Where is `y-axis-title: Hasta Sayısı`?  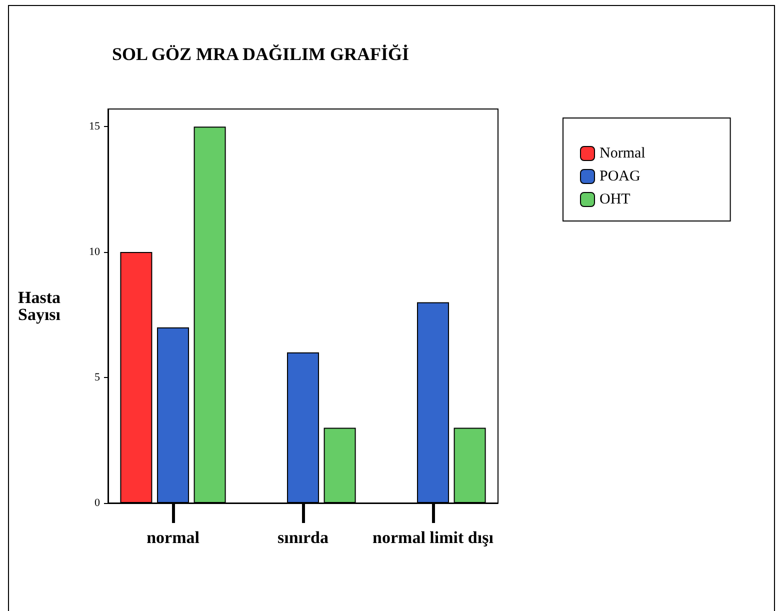 y-axis-title: Hasta Sayısı is located at coordinates (39, 306).